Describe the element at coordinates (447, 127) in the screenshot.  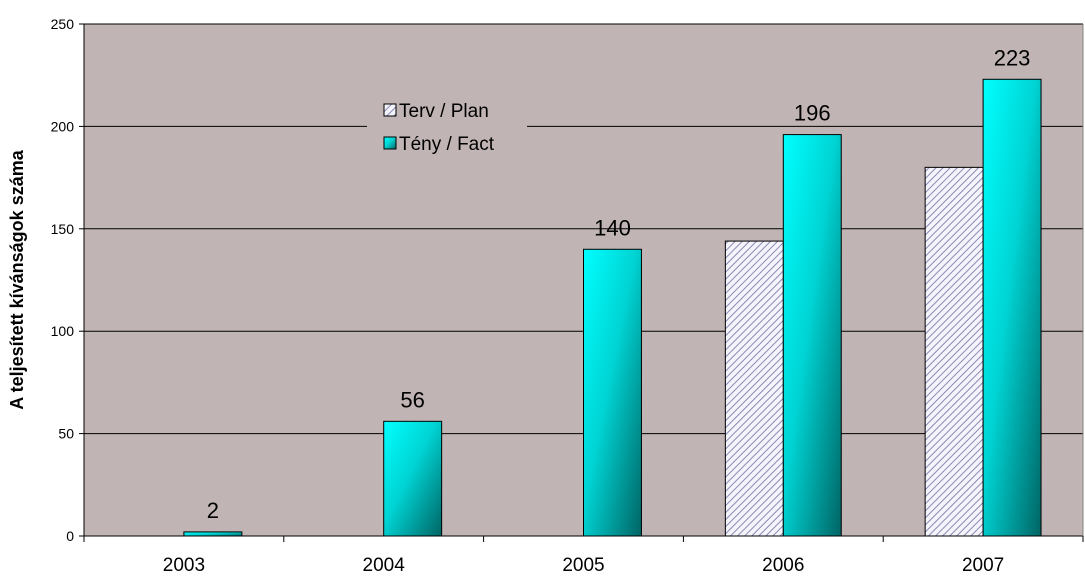
I see `legend: Terv / Plan Tény / Fact` at that location.